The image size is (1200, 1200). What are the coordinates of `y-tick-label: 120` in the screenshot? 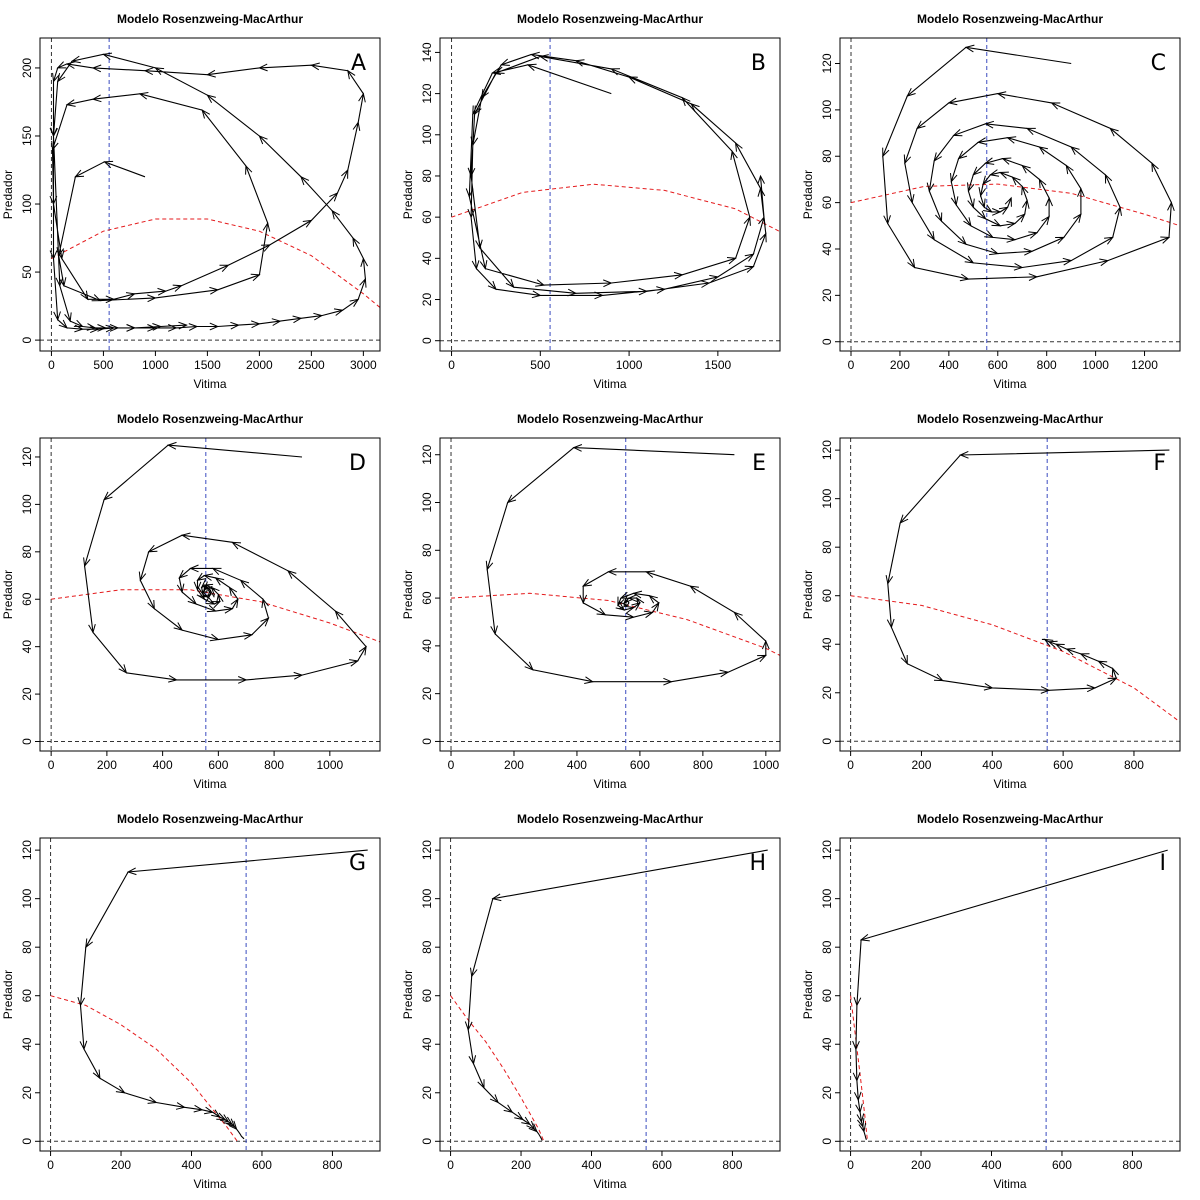 It's located at (427, 850).